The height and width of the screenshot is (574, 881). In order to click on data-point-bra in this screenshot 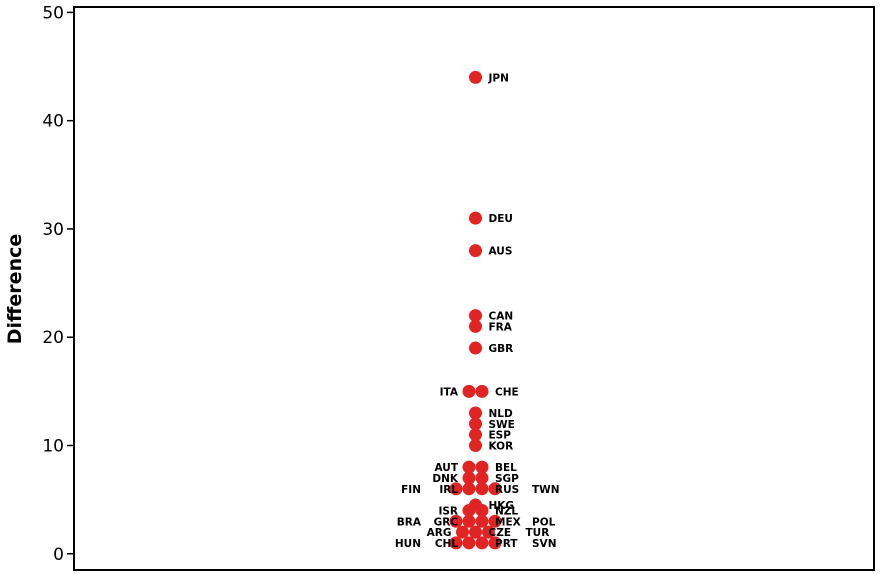, I will do `click(456, 521)`.